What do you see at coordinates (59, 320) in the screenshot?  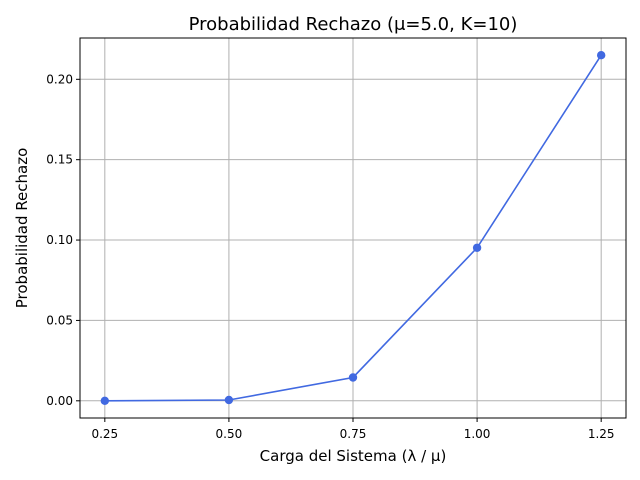 I see `y-tick-label: 0.05` at bounding box center [59, 320].